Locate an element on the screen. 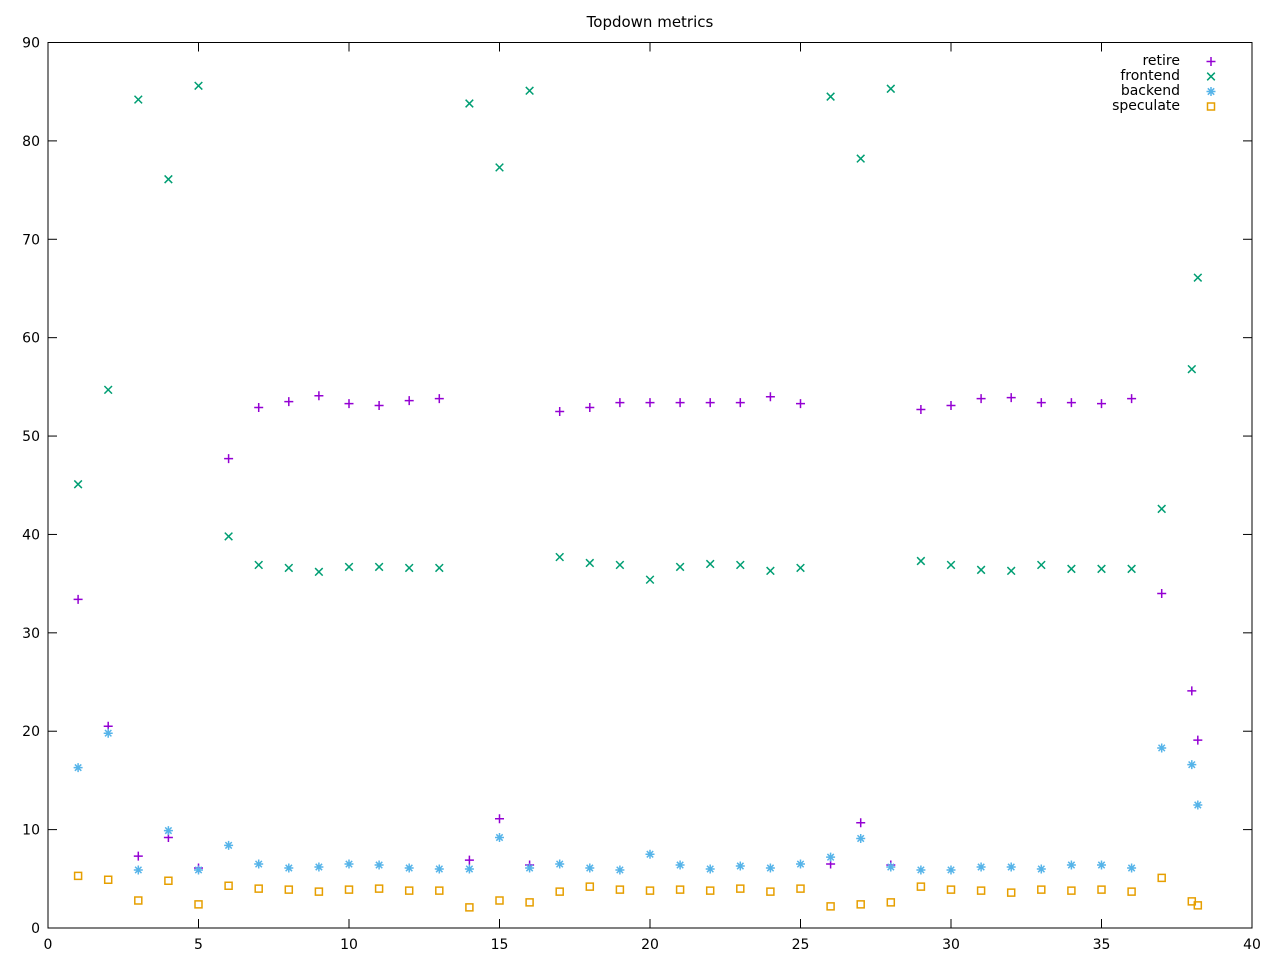 The image size is (1280, 960). frontend-legend-glyph is located at coordinates (1211, 76).